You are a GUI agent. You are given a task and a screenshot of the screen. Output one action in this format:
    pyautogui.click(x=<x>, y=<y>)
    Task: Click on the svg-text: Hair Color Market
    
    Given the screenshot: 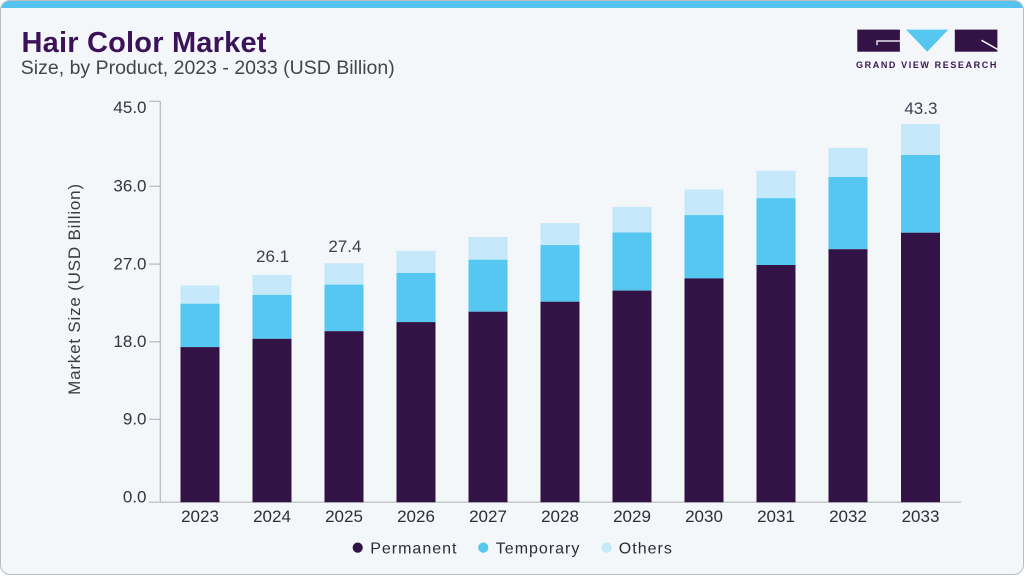 What is the action you would take?
    pyautogui.click(x=144, y=43)
    